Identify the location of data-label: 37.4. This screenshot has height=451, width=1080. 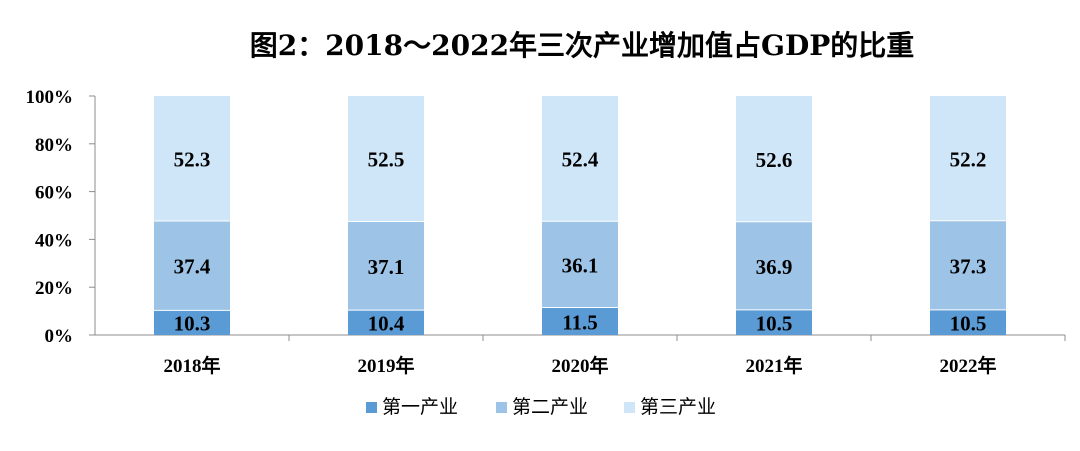
(192, 267).